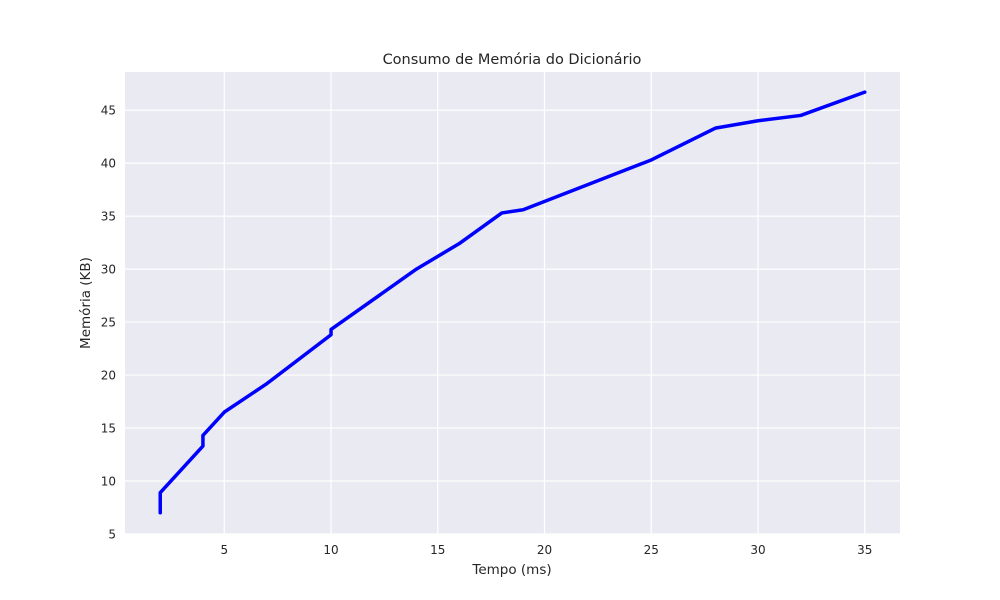  I want to click on y-tick-label: 15, so click(108, 429).